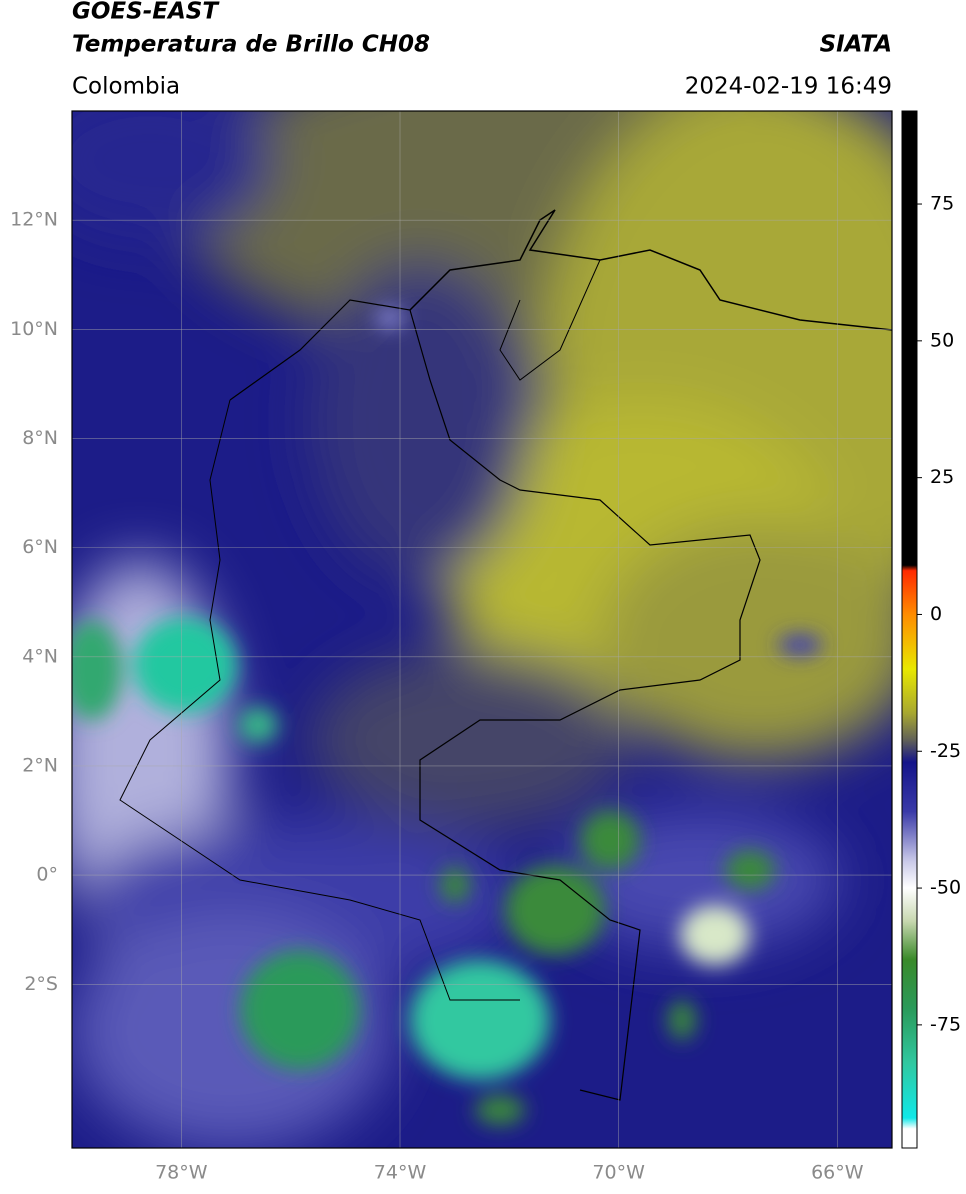 This screenshot has height=1194, width=966. I want to click on x-tick-label: 74°W, so click(400, 1173).